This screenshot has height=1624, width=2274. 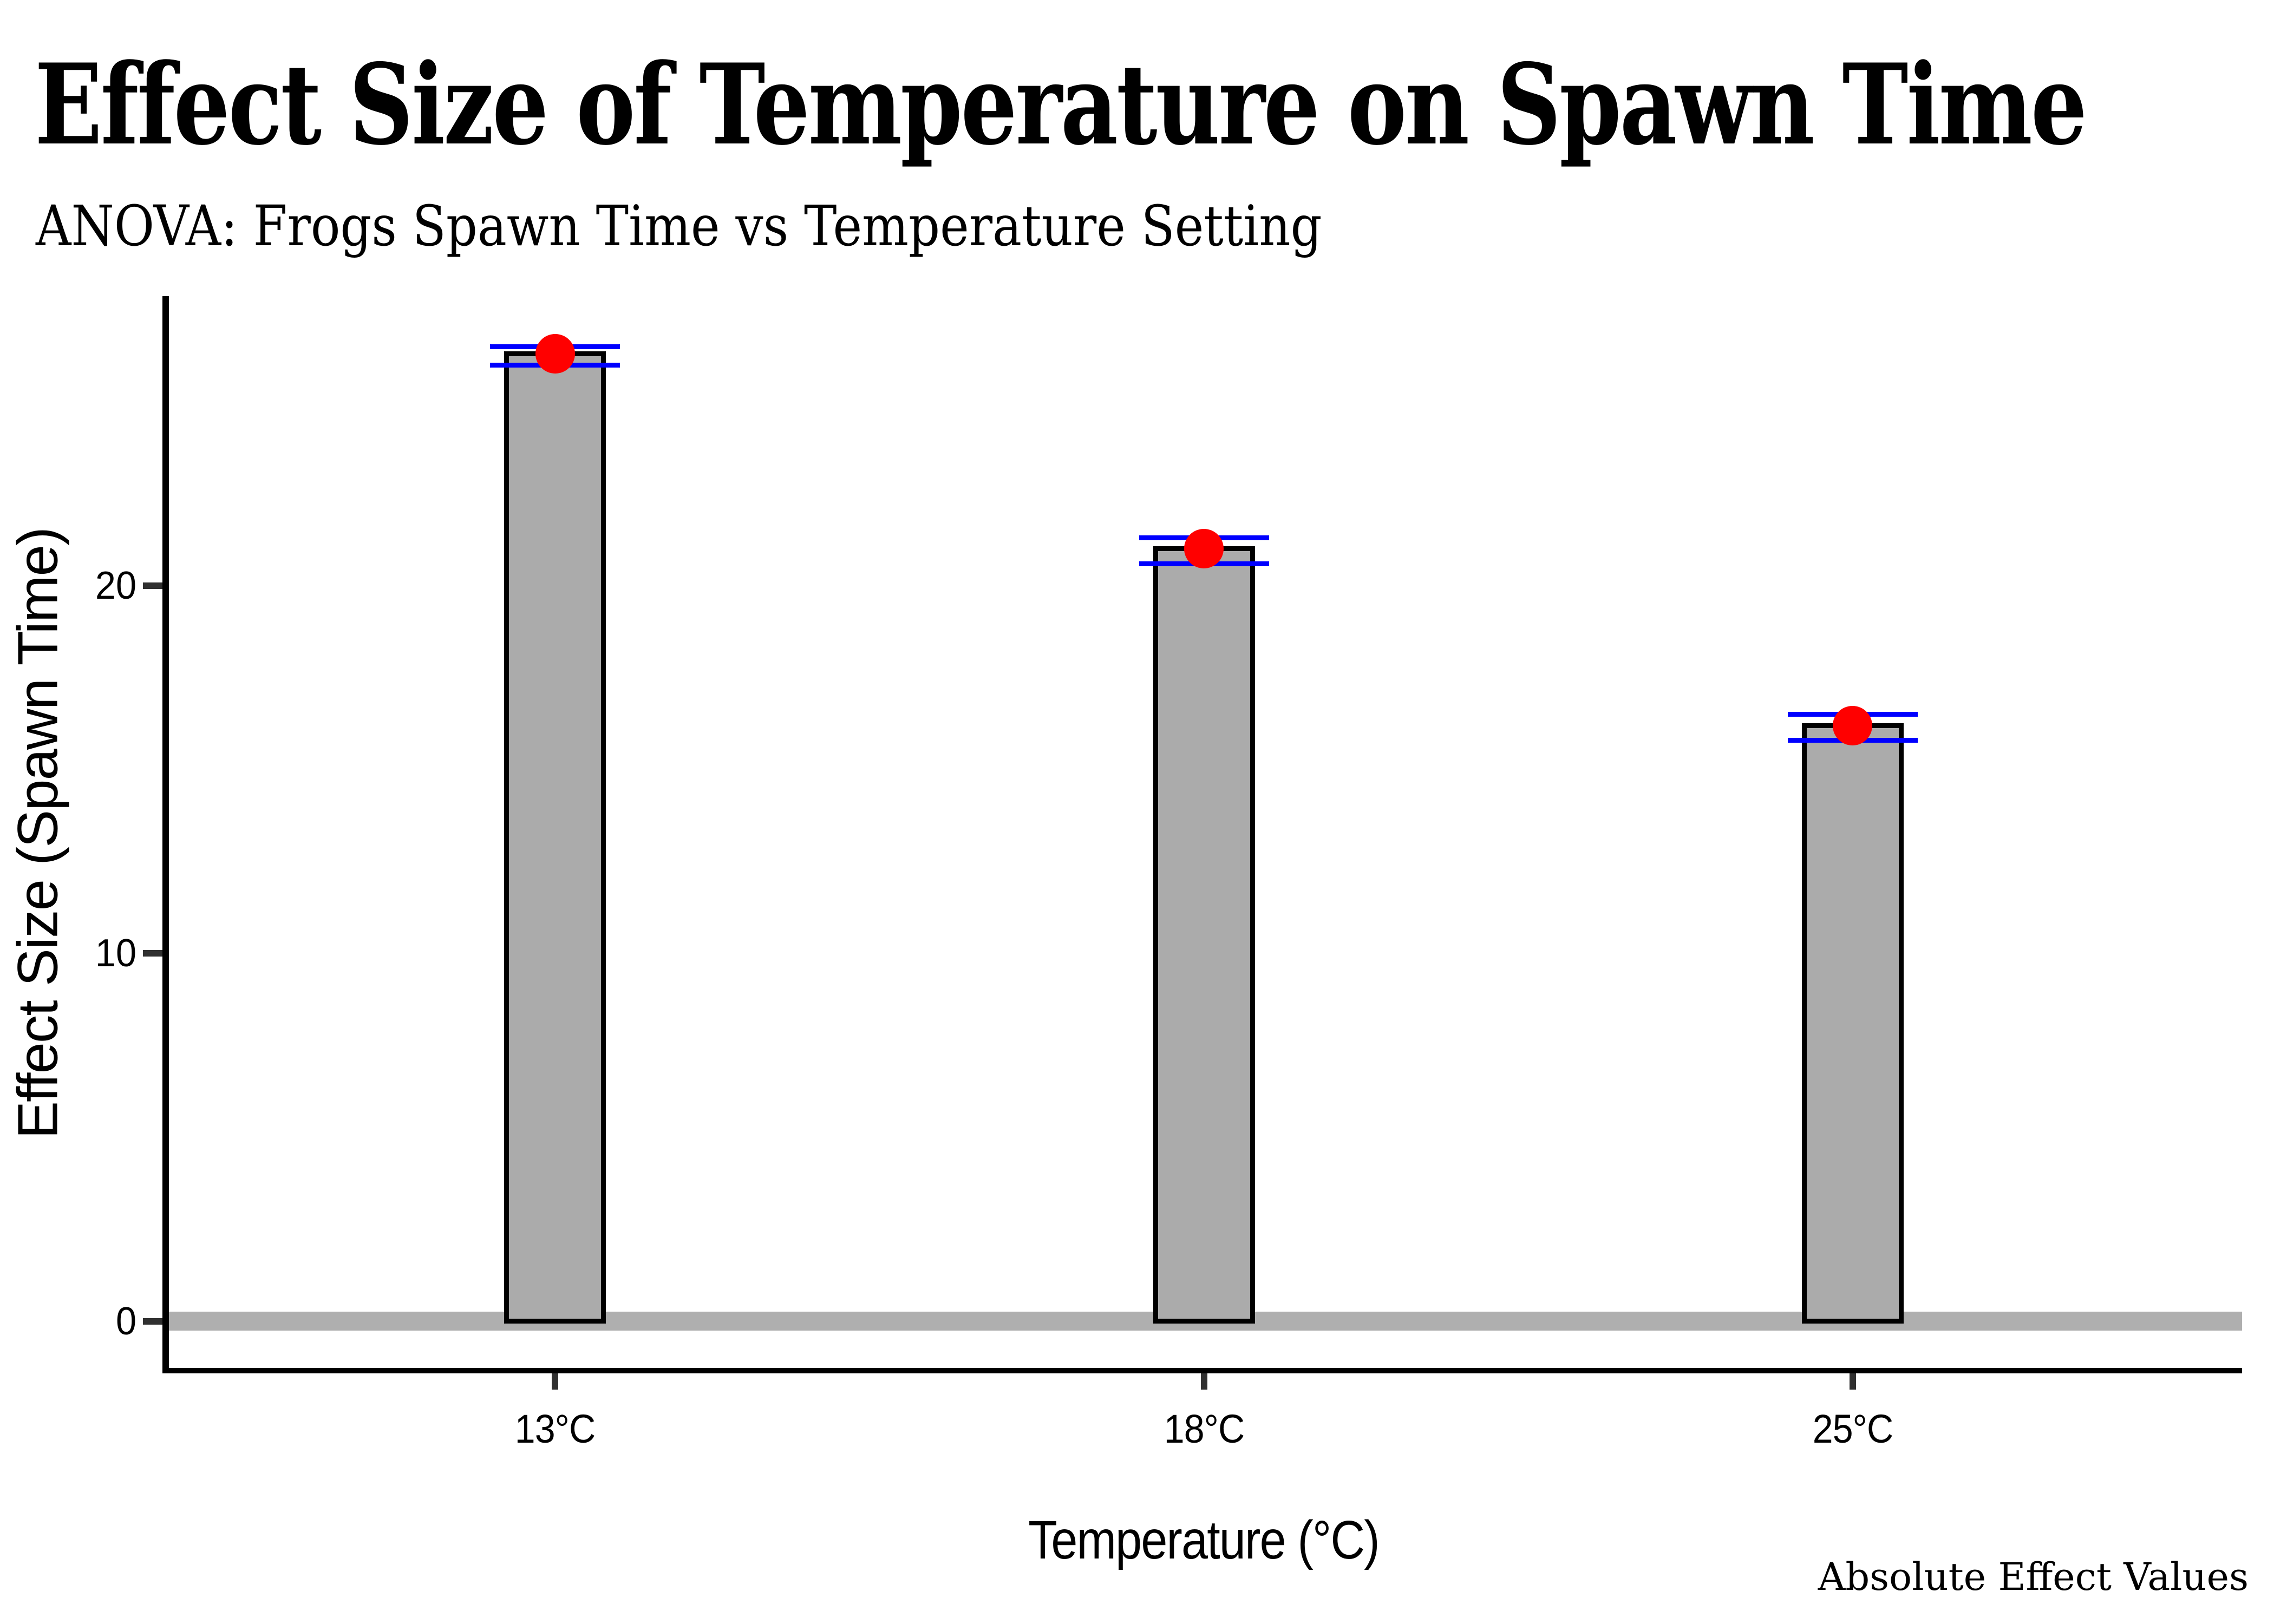 I want to click on bar-13°C, so click(x=555, y=837).